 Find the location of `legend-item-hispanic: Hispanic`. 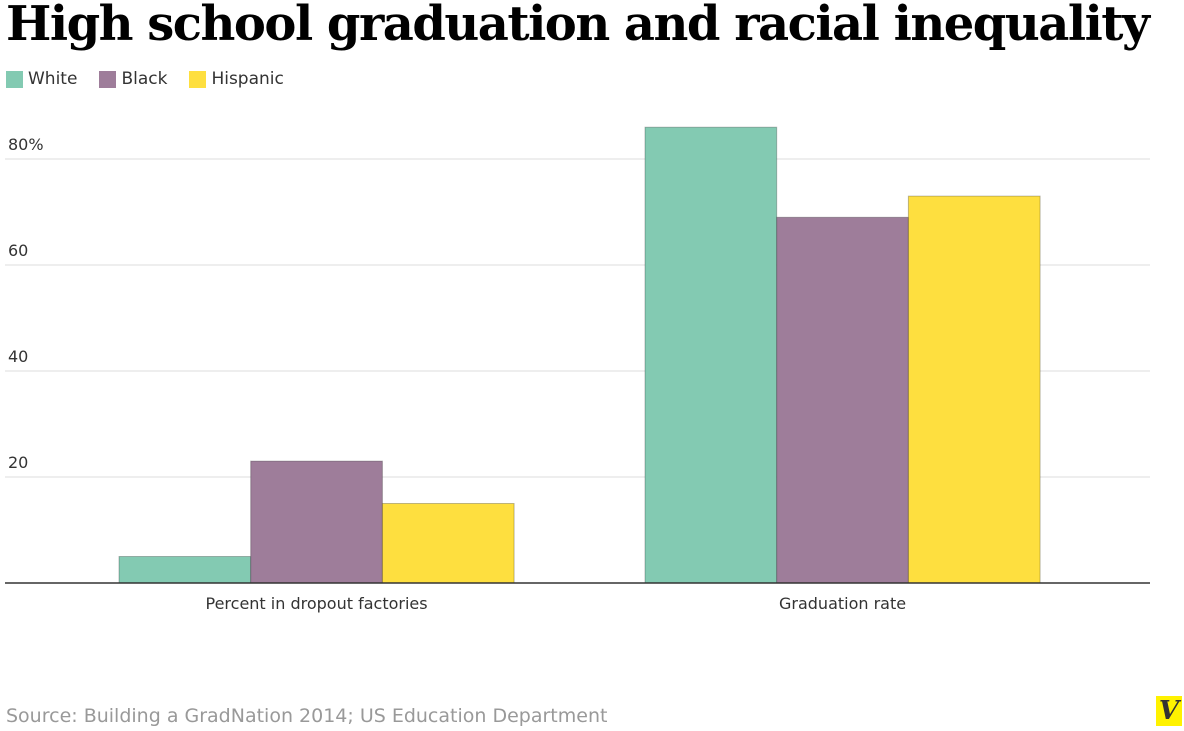

legend-item-hispanic: Hispanic is located at coordinates (236, 79).